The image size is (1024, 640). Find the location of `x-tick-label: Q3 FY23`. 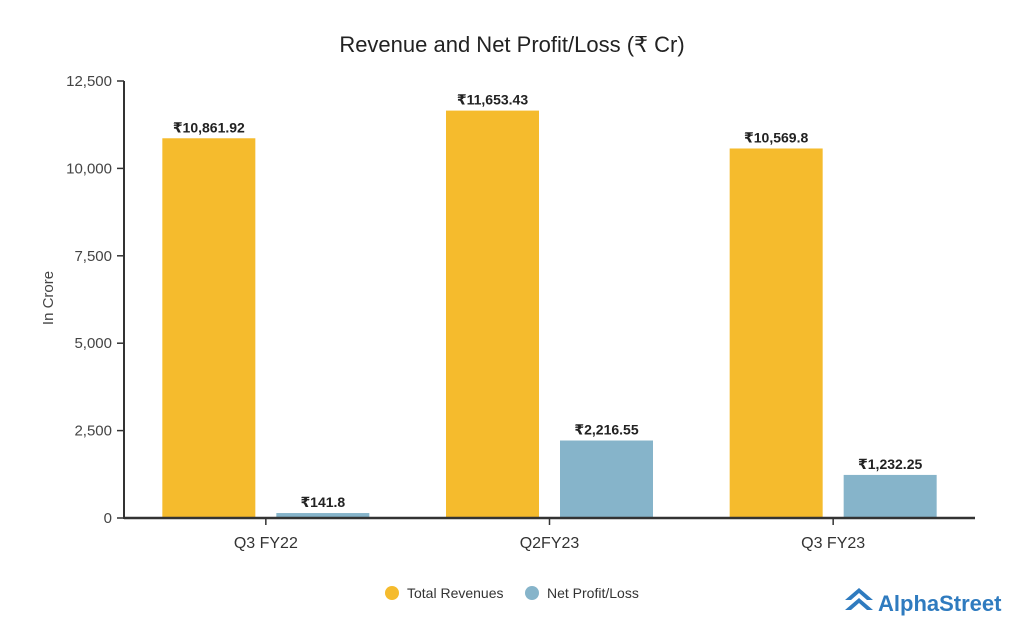

x-tick-label: Q3 FY23 is located at coordinates (833, 543).